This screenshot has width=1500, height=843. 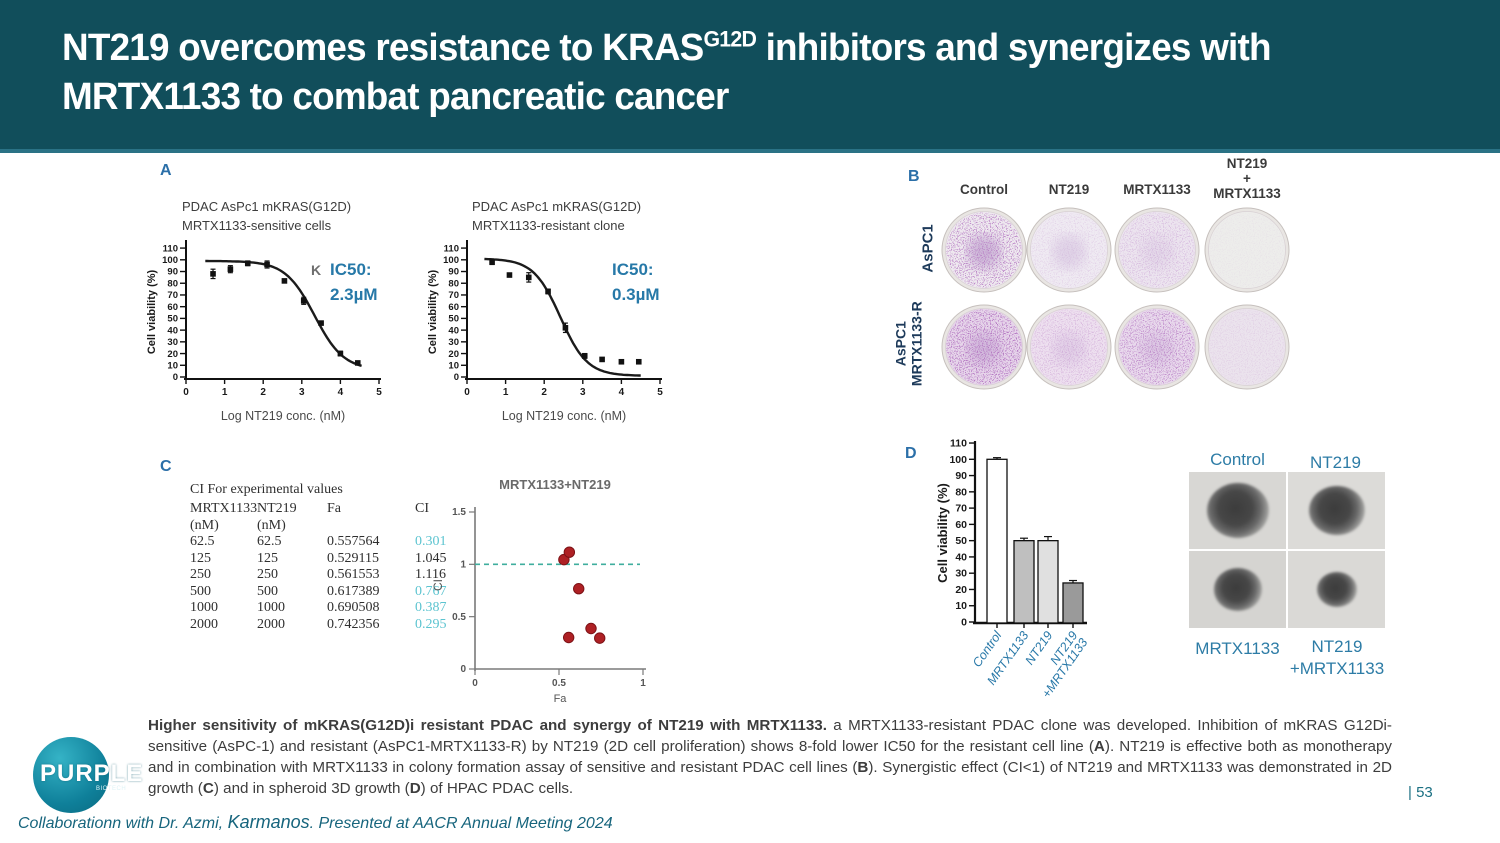 I want to click on spheroid-label-combo: NT219 +MRTX1133, so click(x=1337, y=658).